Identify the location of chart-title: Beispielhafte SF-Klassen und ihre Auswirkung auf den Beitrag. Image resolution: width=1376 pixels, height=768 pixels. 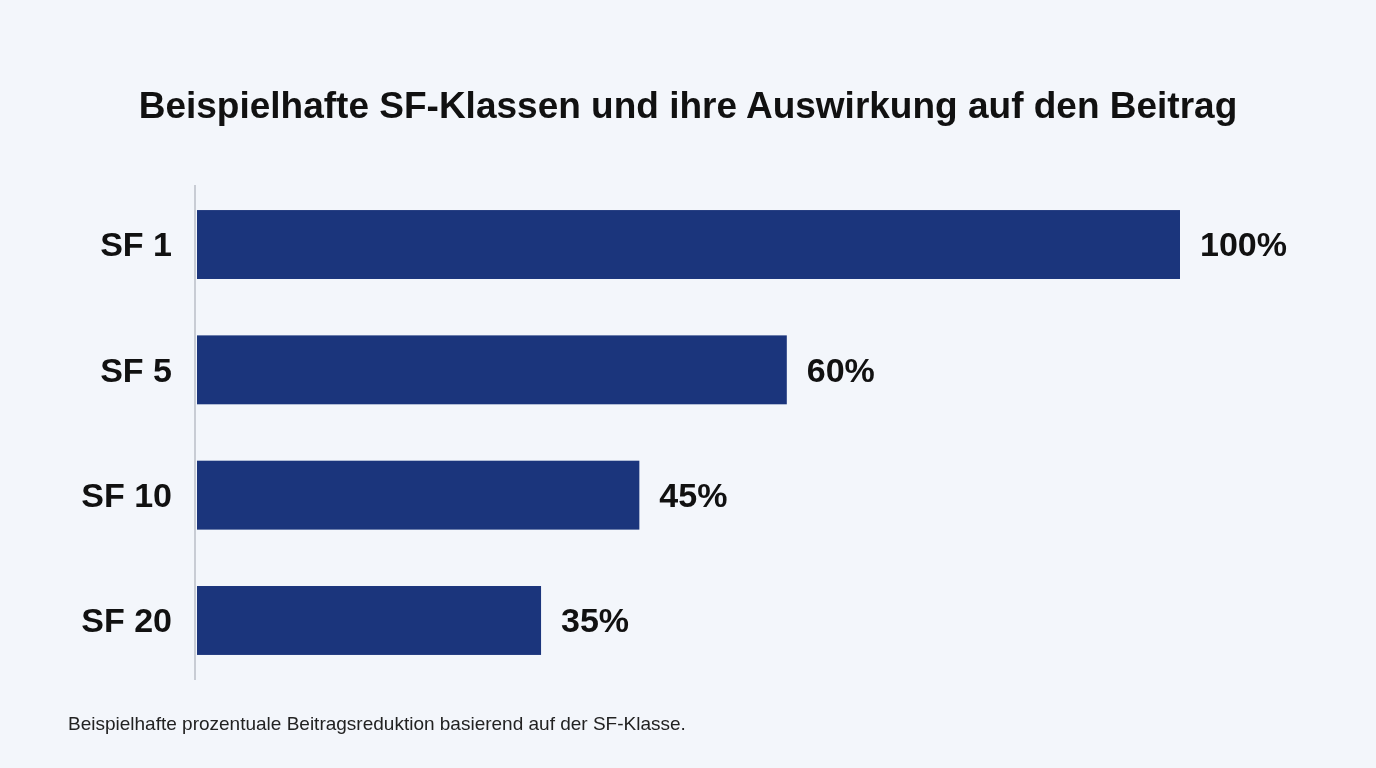
(688, 105).